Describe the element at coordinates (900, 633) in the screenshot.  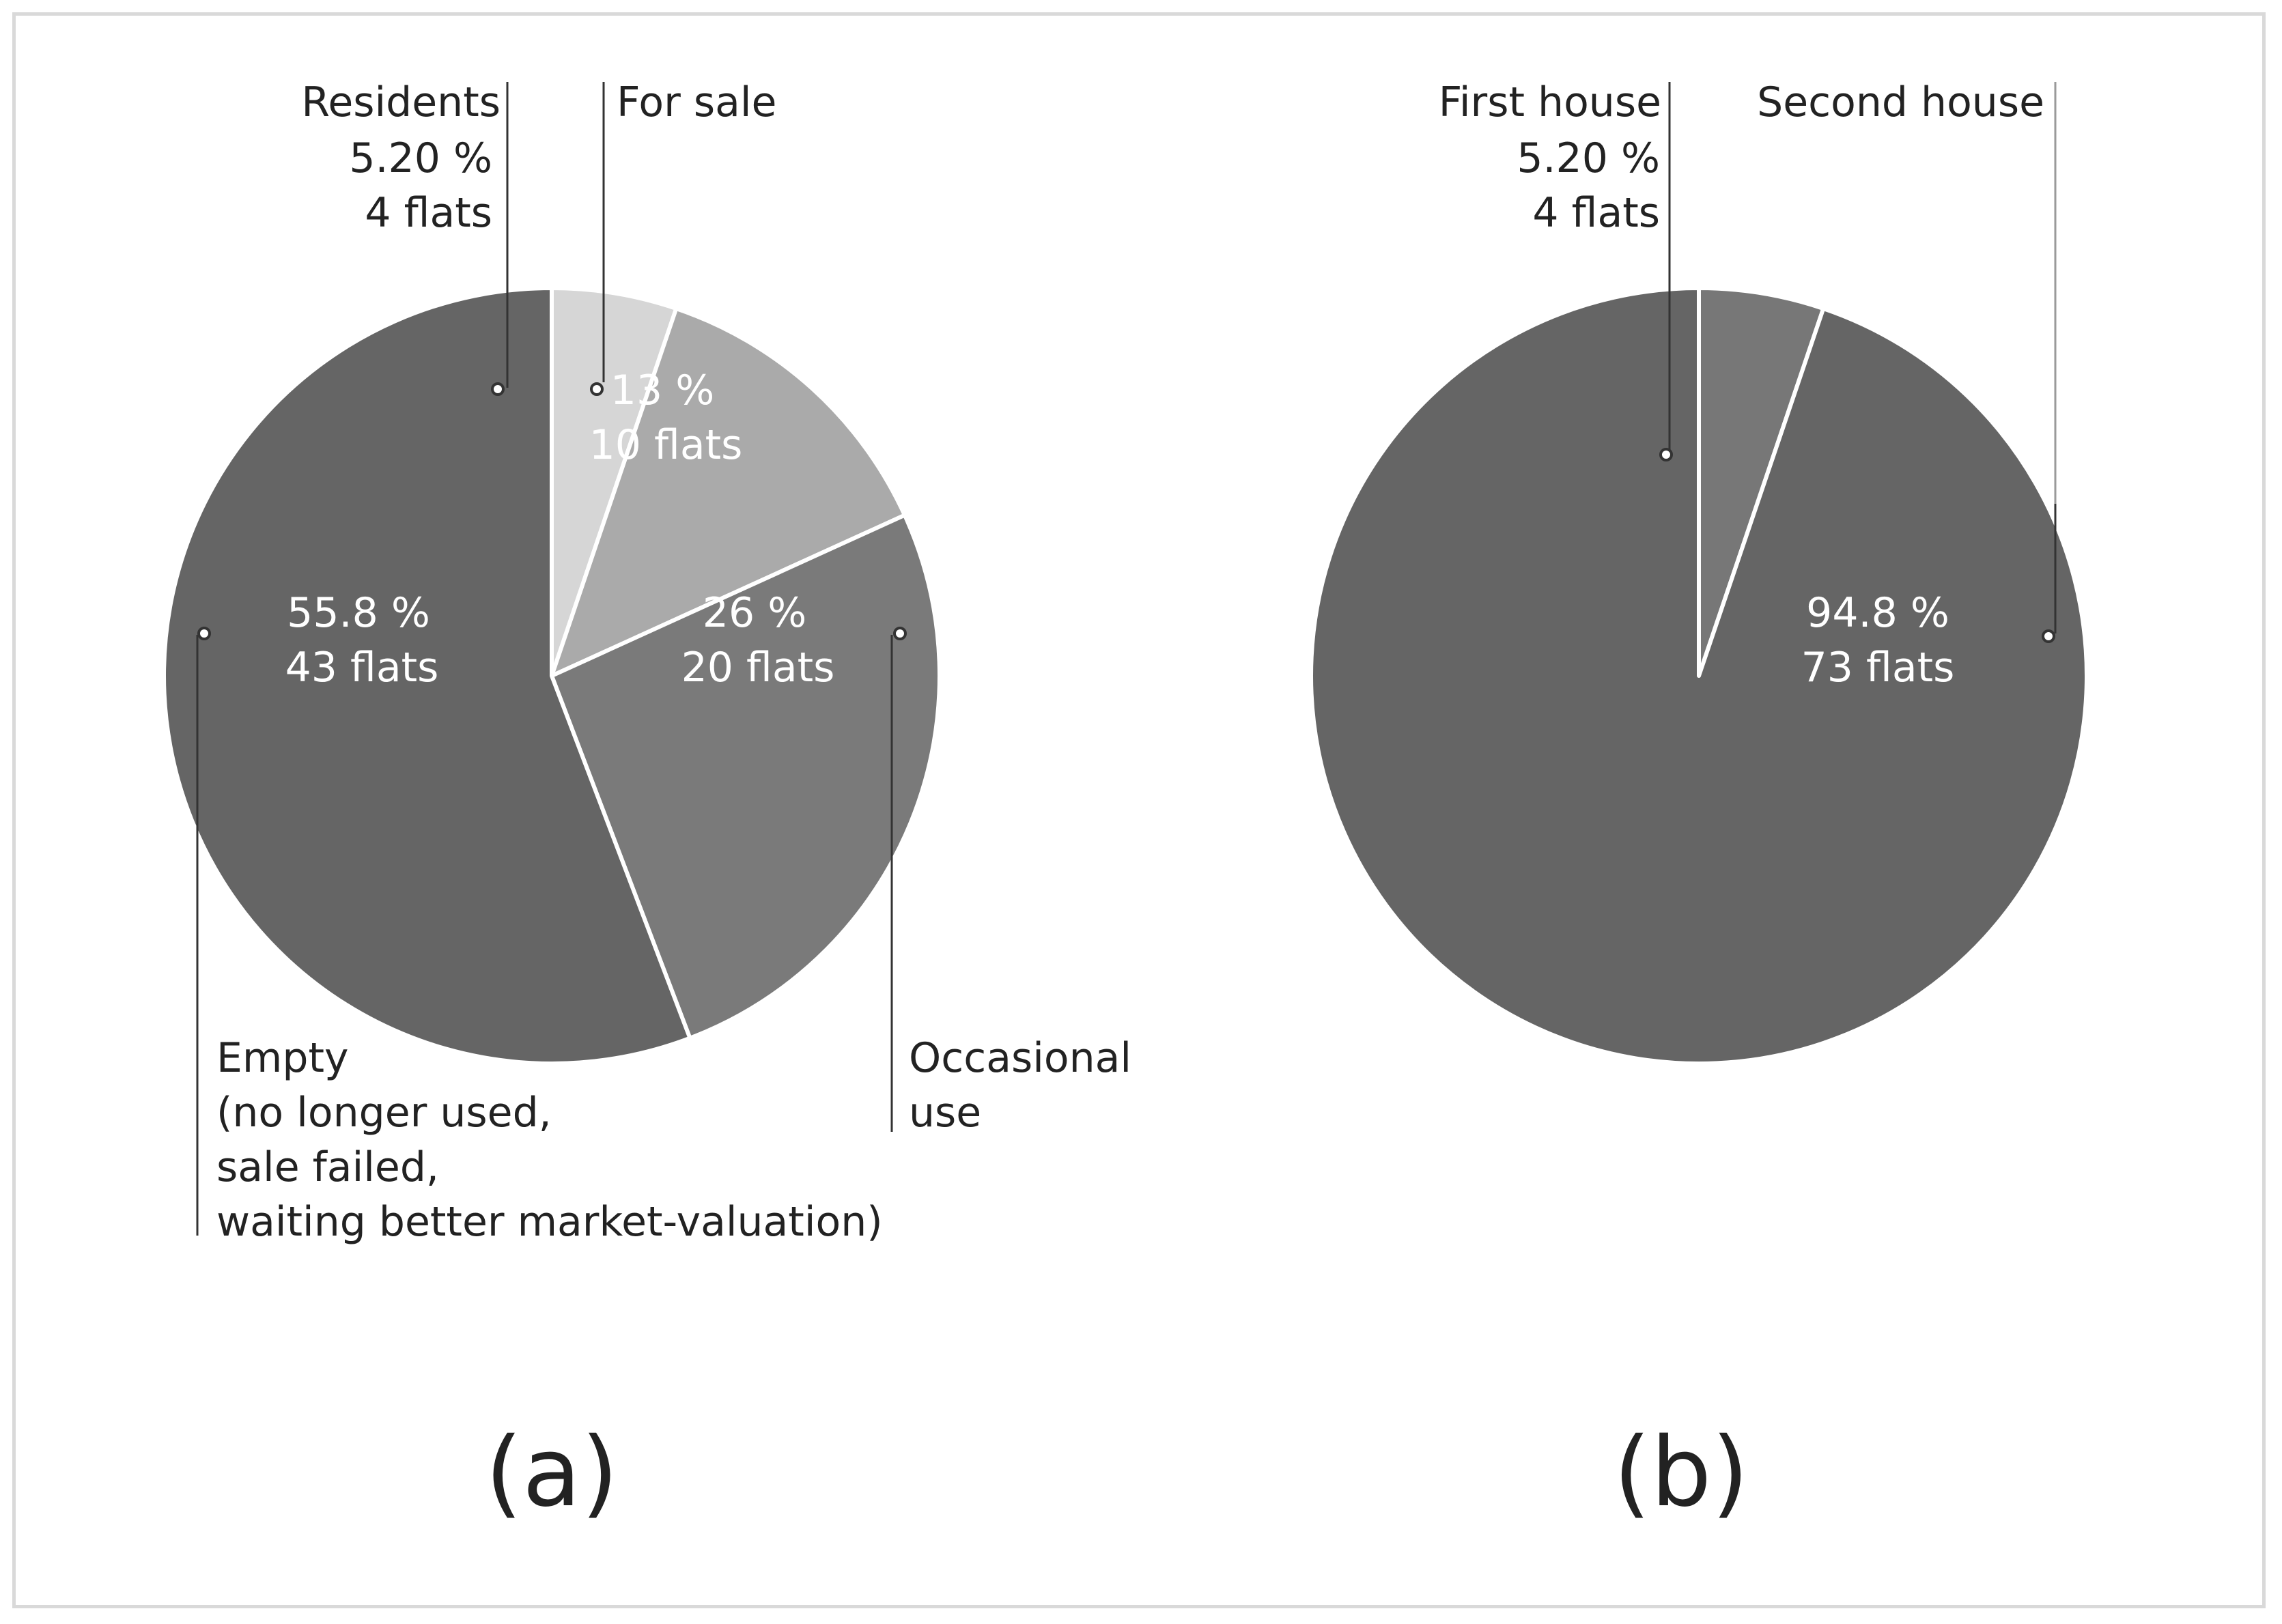
I see `occasional-leader-dot` at that location.